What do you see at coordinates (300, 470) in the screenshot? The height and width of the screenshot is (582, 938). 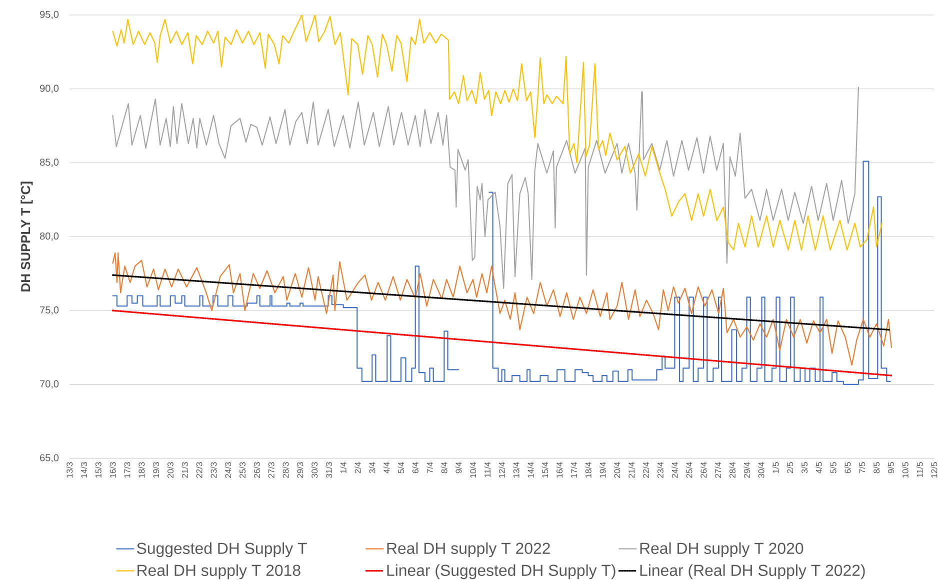 I see `x-tick-label: 29/3` at bounding box center [300, 470].